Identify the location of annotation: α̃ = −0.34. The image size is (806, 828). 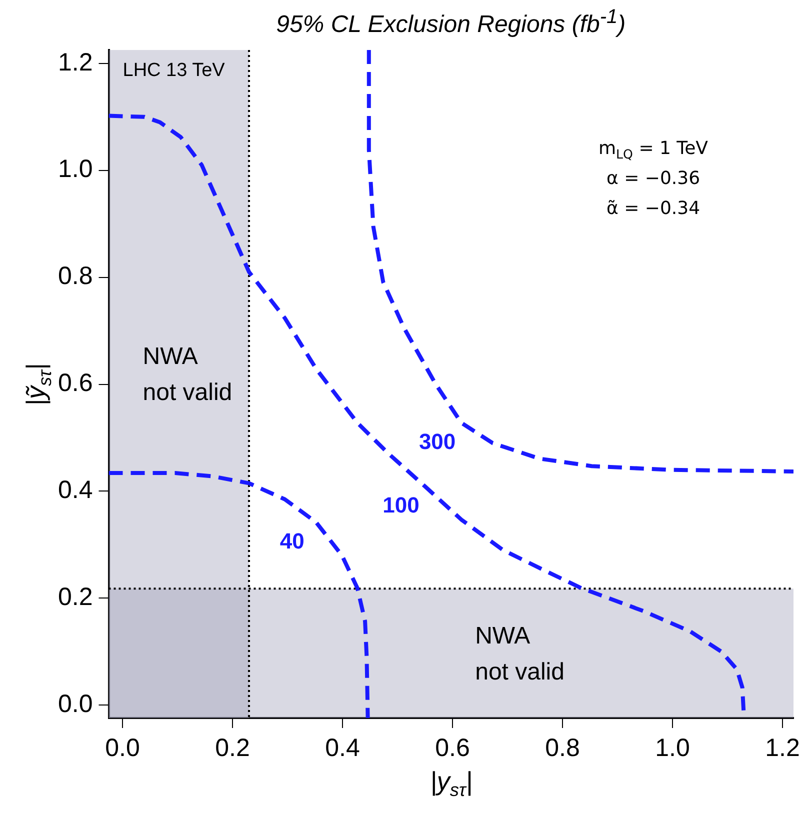
(653, 208).